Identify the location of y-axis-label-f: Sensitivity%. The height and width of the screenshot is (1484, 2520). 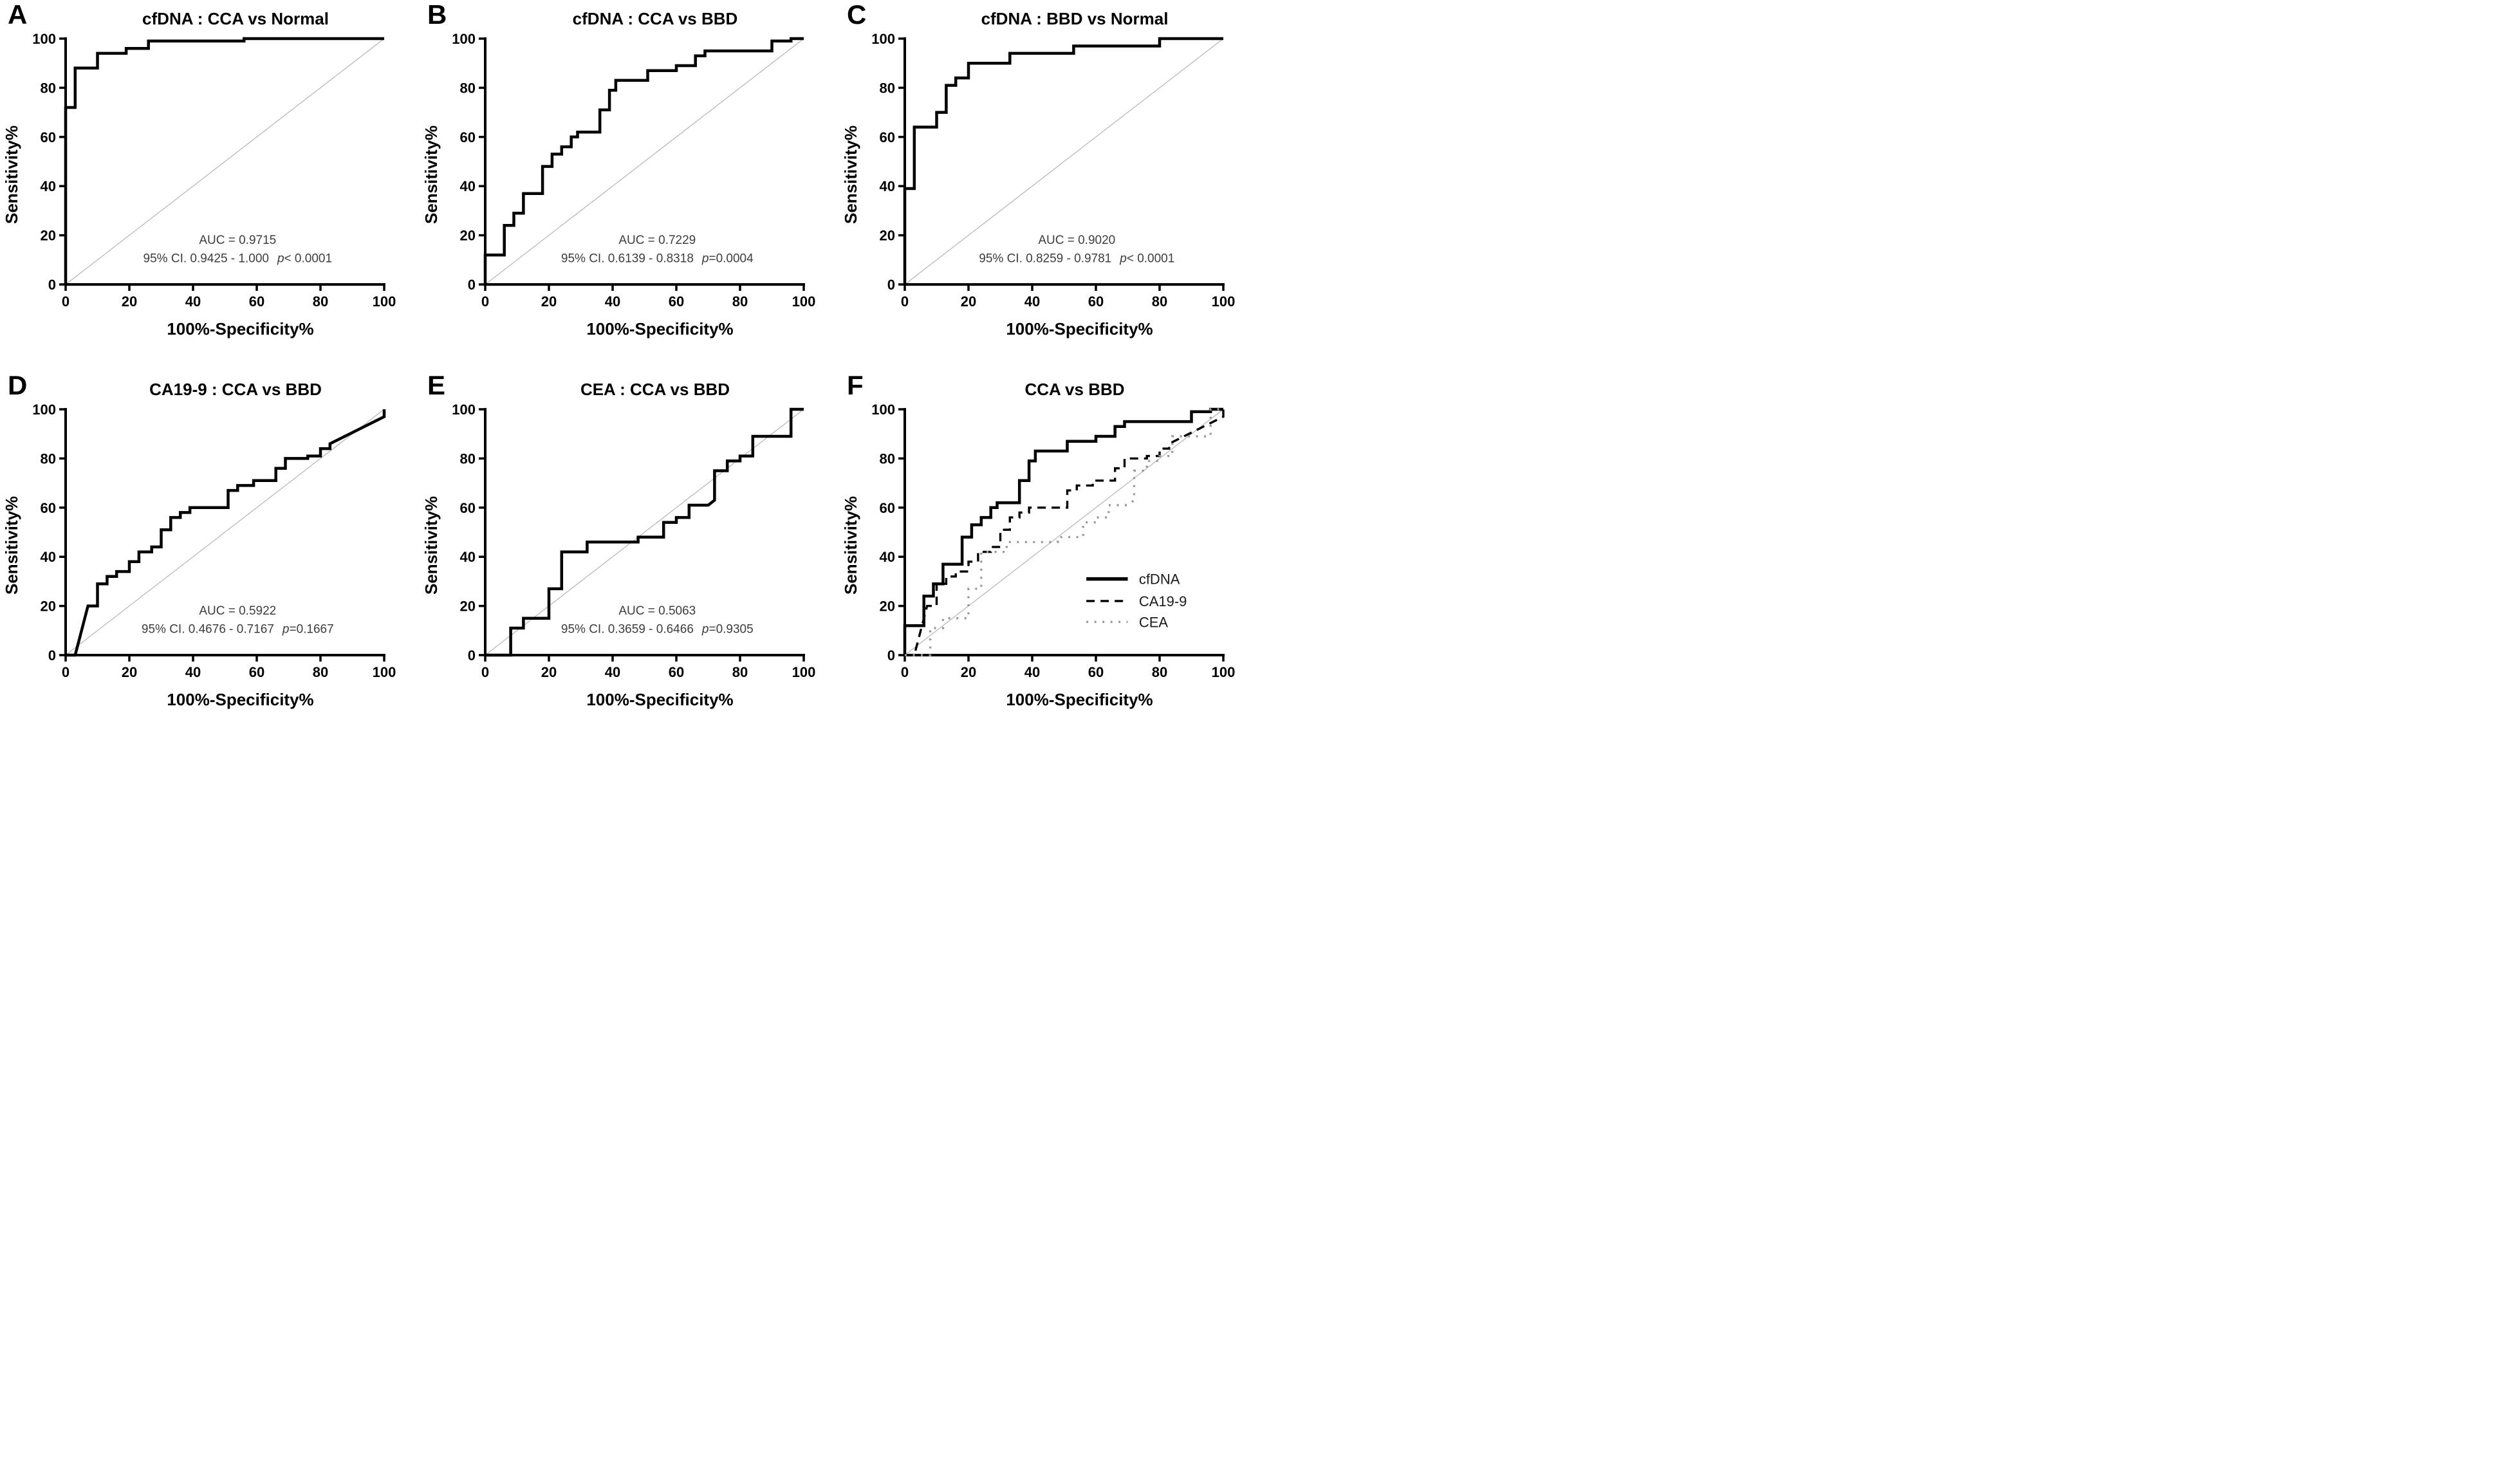
(850, 545).